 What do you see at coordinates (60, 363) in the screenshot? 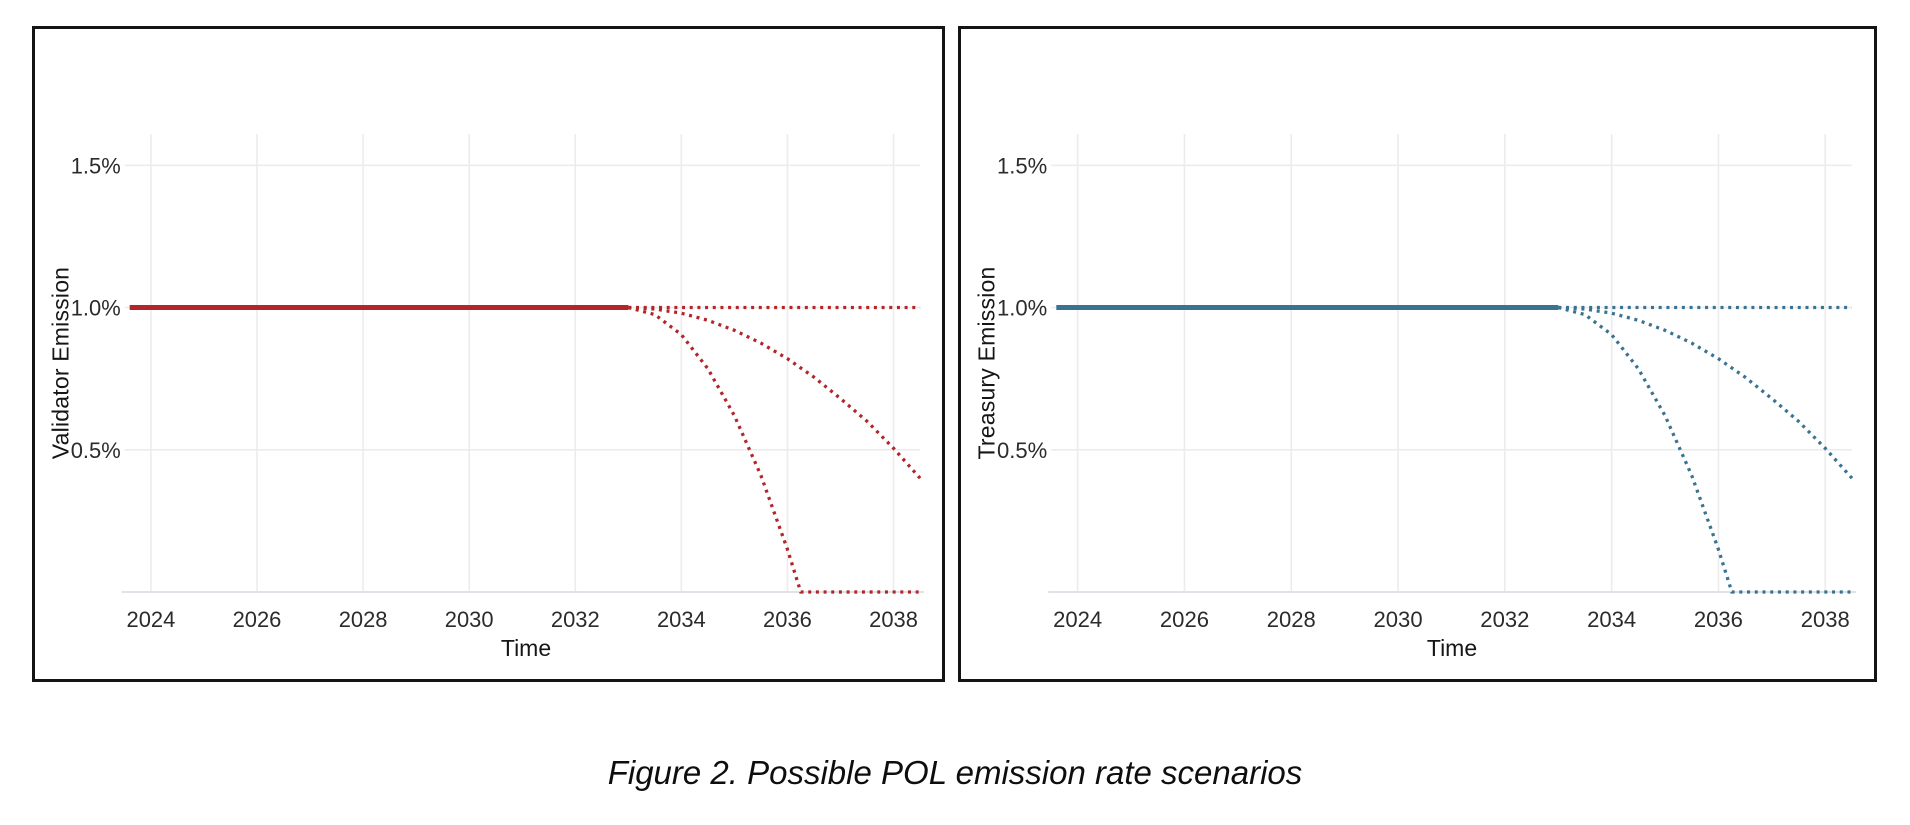
I see `y-axis-title-validator: Validator Emission` at bounding box center [60, 363].